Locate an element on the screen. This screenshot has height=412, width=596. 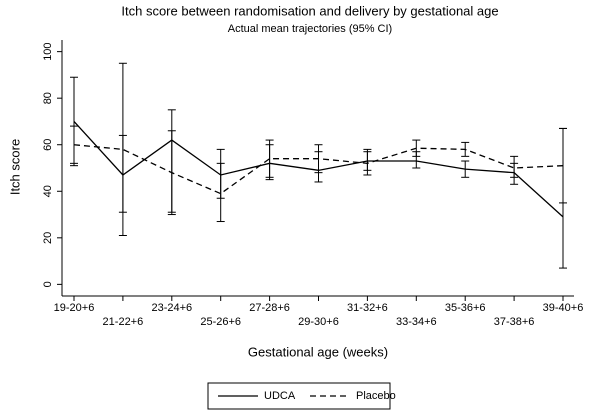
y-tick-label: 80 is located at coordinates (48, 98).